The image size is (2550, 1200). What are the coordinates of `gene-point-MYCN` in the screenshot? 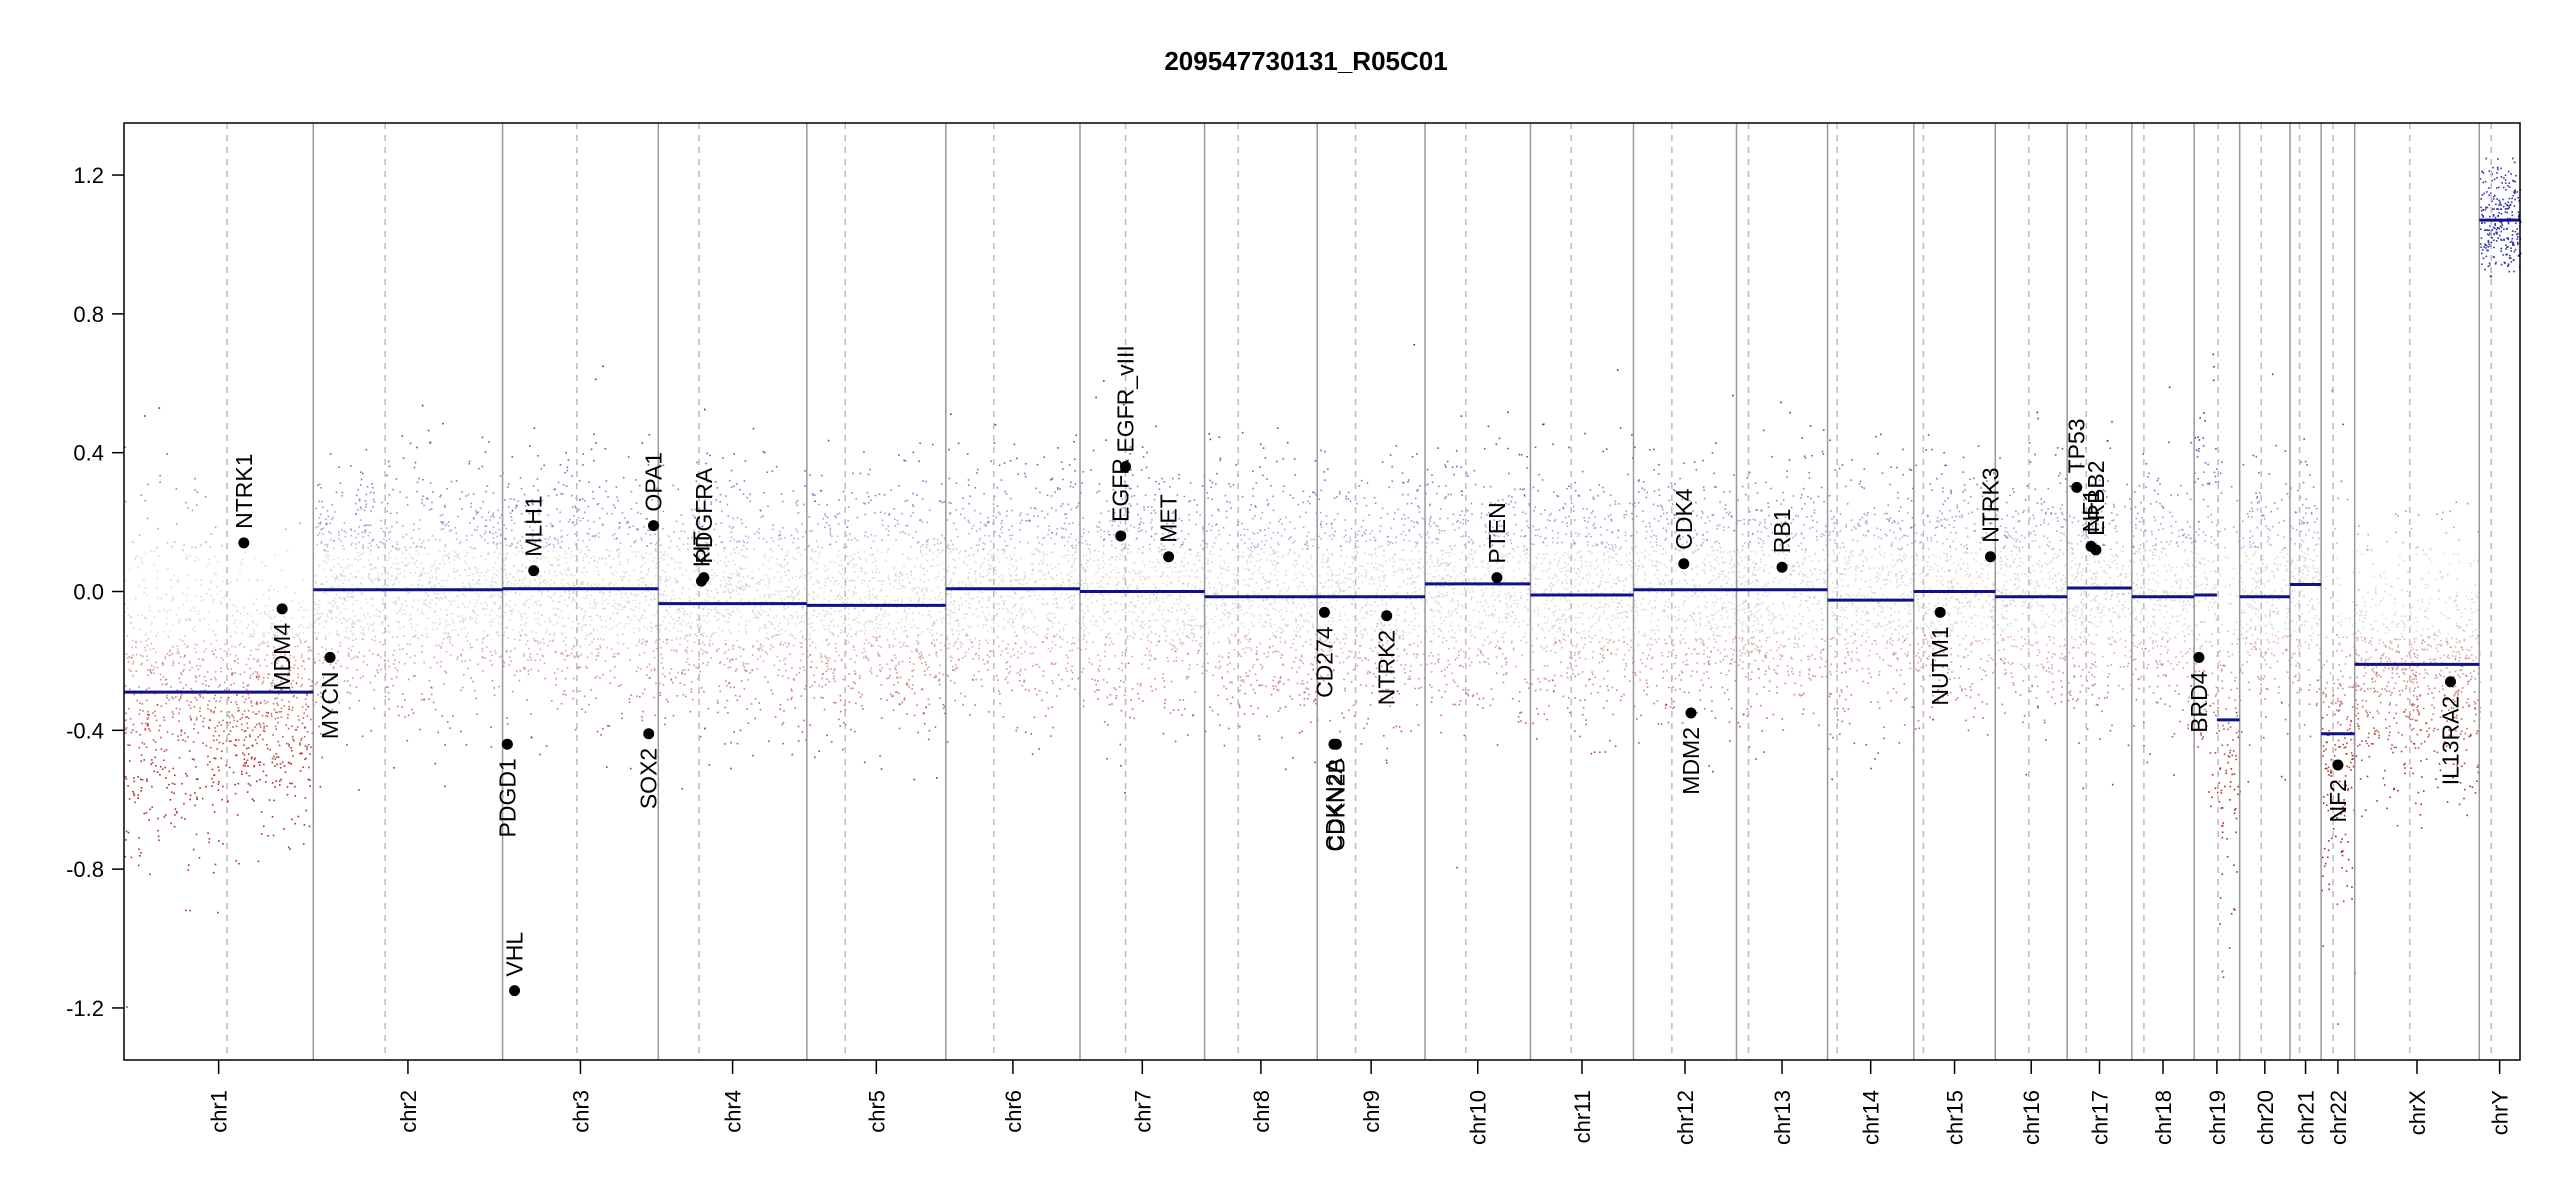 It's located at (330, 657).